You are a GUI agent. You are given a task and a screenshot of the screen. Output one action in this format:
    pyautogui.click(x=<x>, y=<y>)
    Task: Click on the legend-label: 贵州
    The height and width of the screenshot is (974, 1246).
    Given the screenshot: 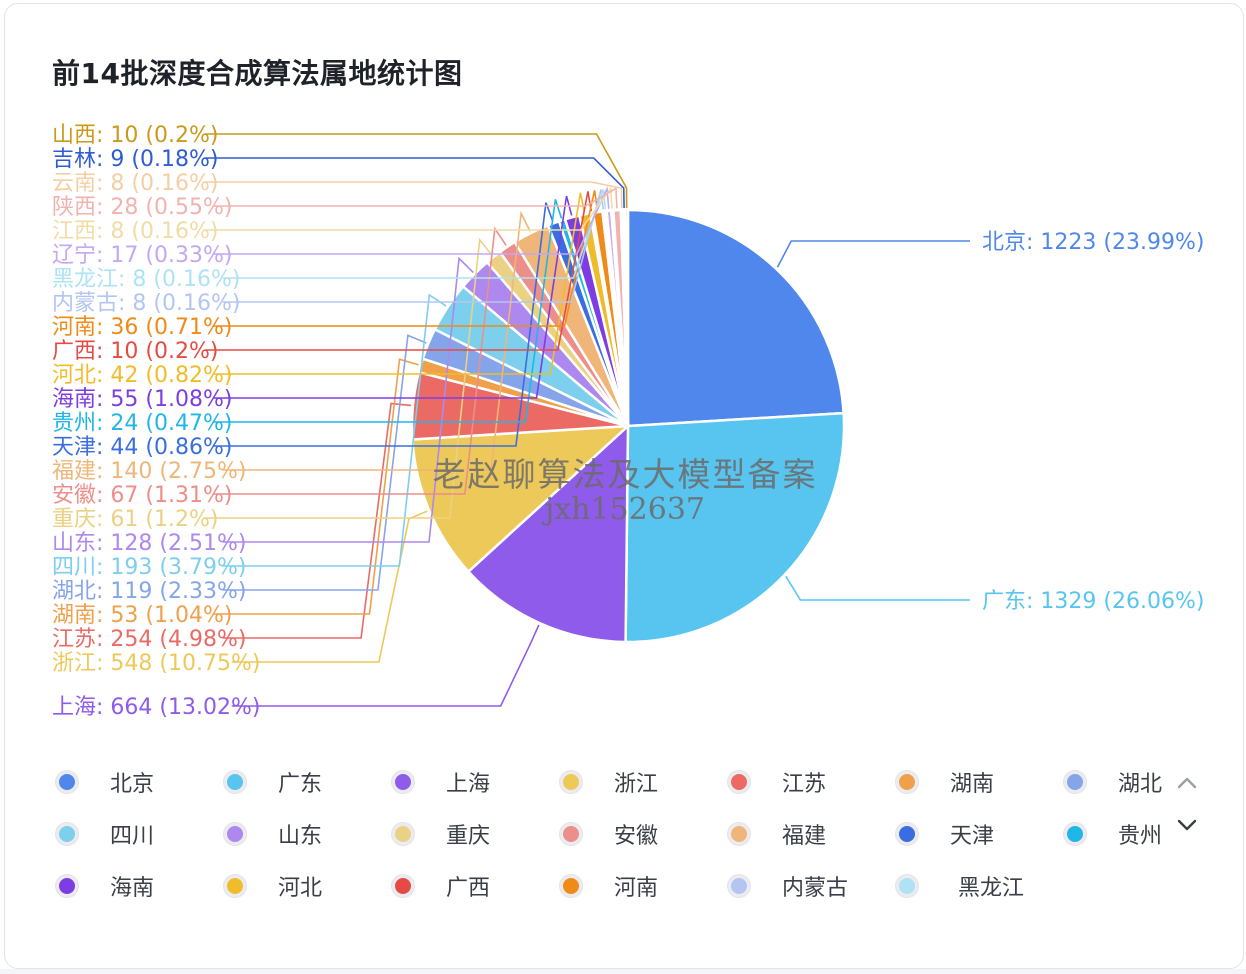 What is the action you would take?
    pyautogui.click(x=1140, y=836)
    